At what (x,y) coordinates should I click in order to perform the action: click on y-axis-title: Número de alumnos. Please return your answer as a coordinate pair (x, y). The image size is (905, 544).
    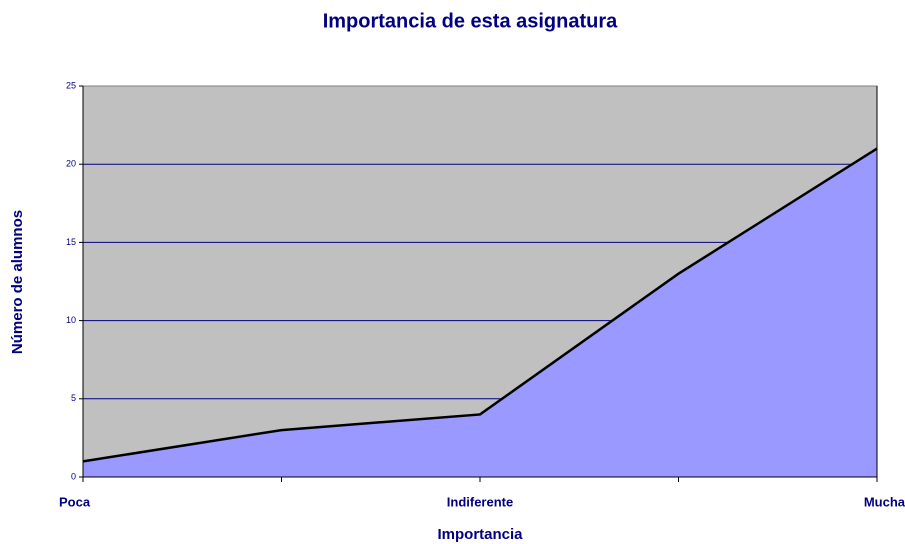
    Looking at the image, I should click on (17, 282).